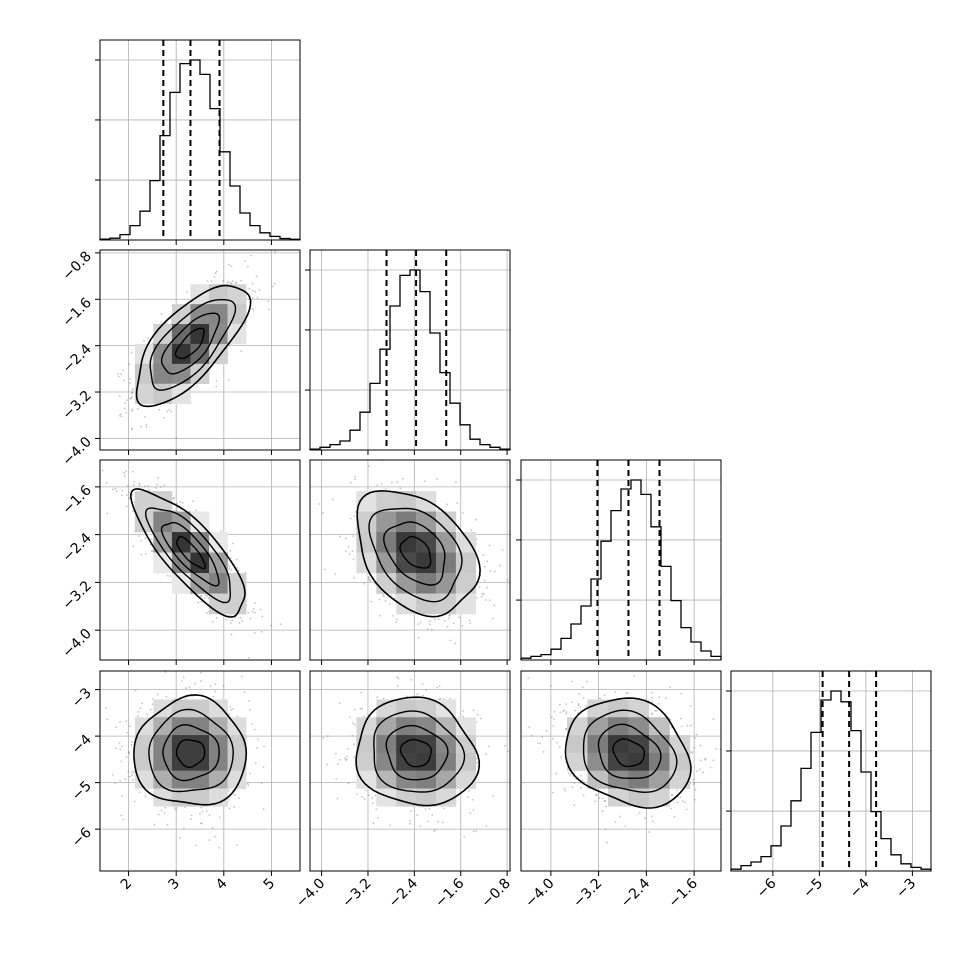 This screenshot has height=970, width=970. I want to click on contour-line, so click(190, 343).